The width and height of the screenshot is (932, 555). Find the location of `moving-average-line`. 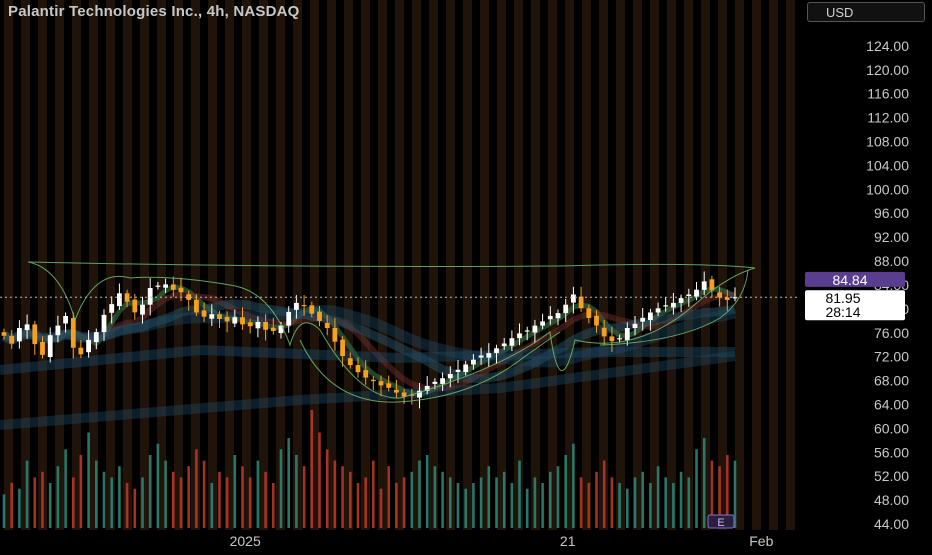

moving-average-line is located at coordinates (369, 341).